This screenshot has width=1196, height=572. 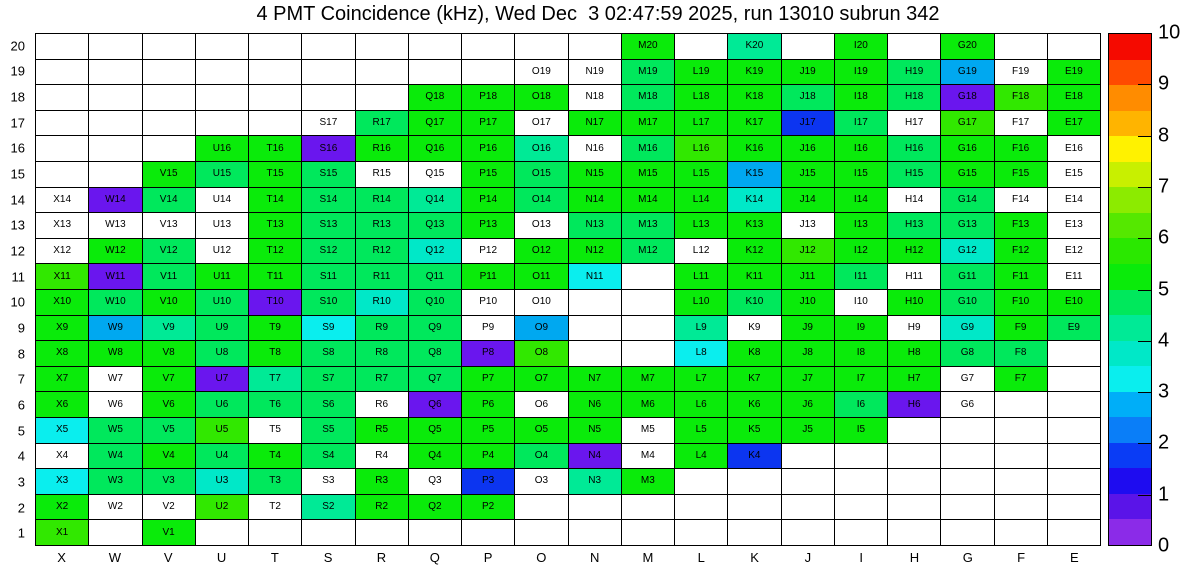 I want to click on y-axis-label-4: 4, so click(x=21, y=456).